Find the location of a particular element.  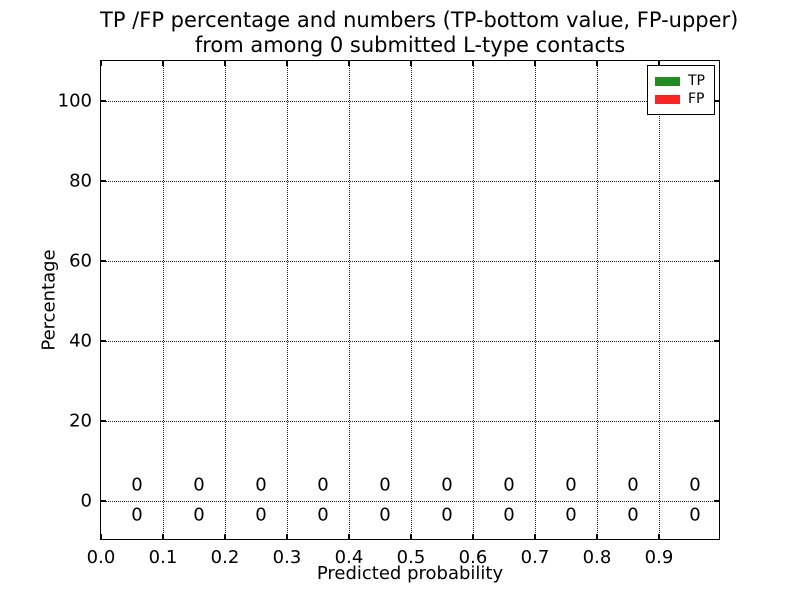

x-tick-label: 0.0 is located at coordinates (101, 557).